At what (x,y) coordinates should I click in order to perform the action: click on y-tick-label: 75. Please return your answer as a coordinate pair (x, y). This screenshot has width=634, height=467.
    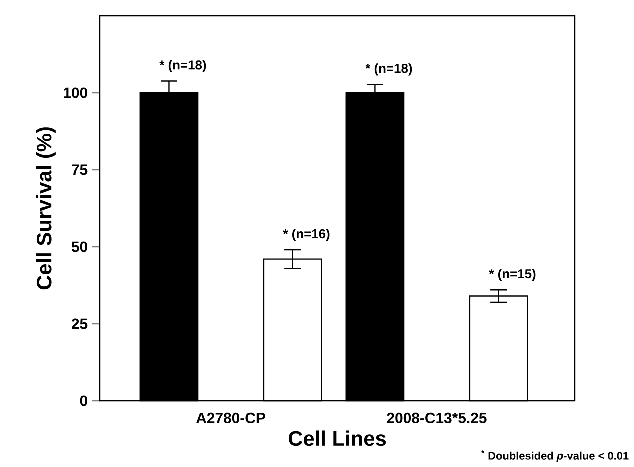
    Looking at the image, I should click on (80, 170).